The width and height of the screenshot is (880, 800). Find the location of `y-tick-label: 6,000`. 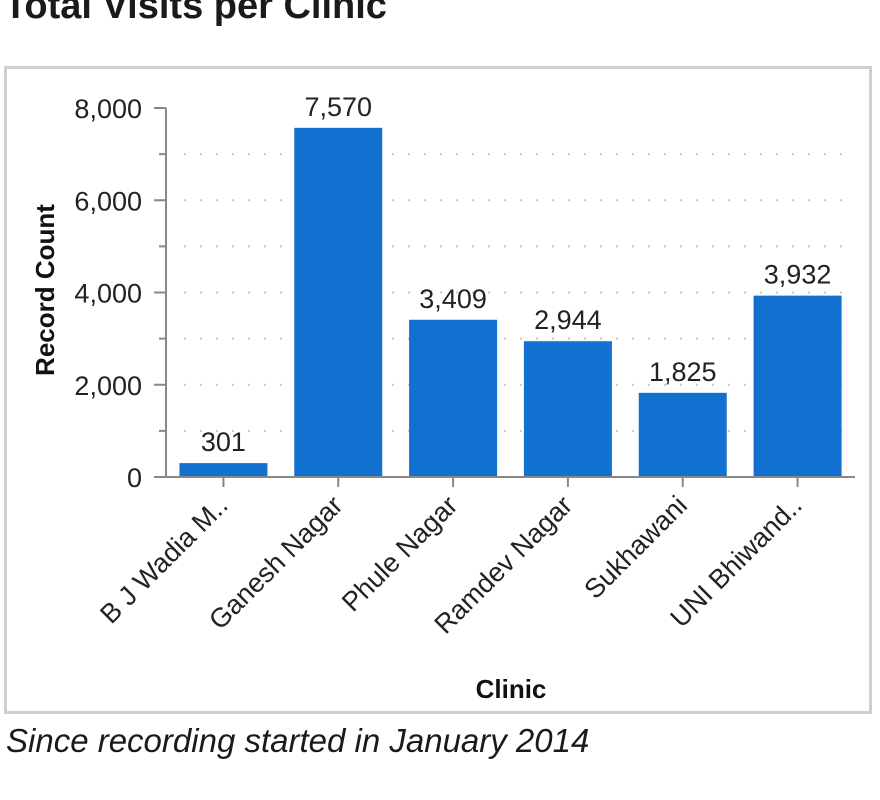

y-tick-label: 6,000 is located at coordinates (108, 201).